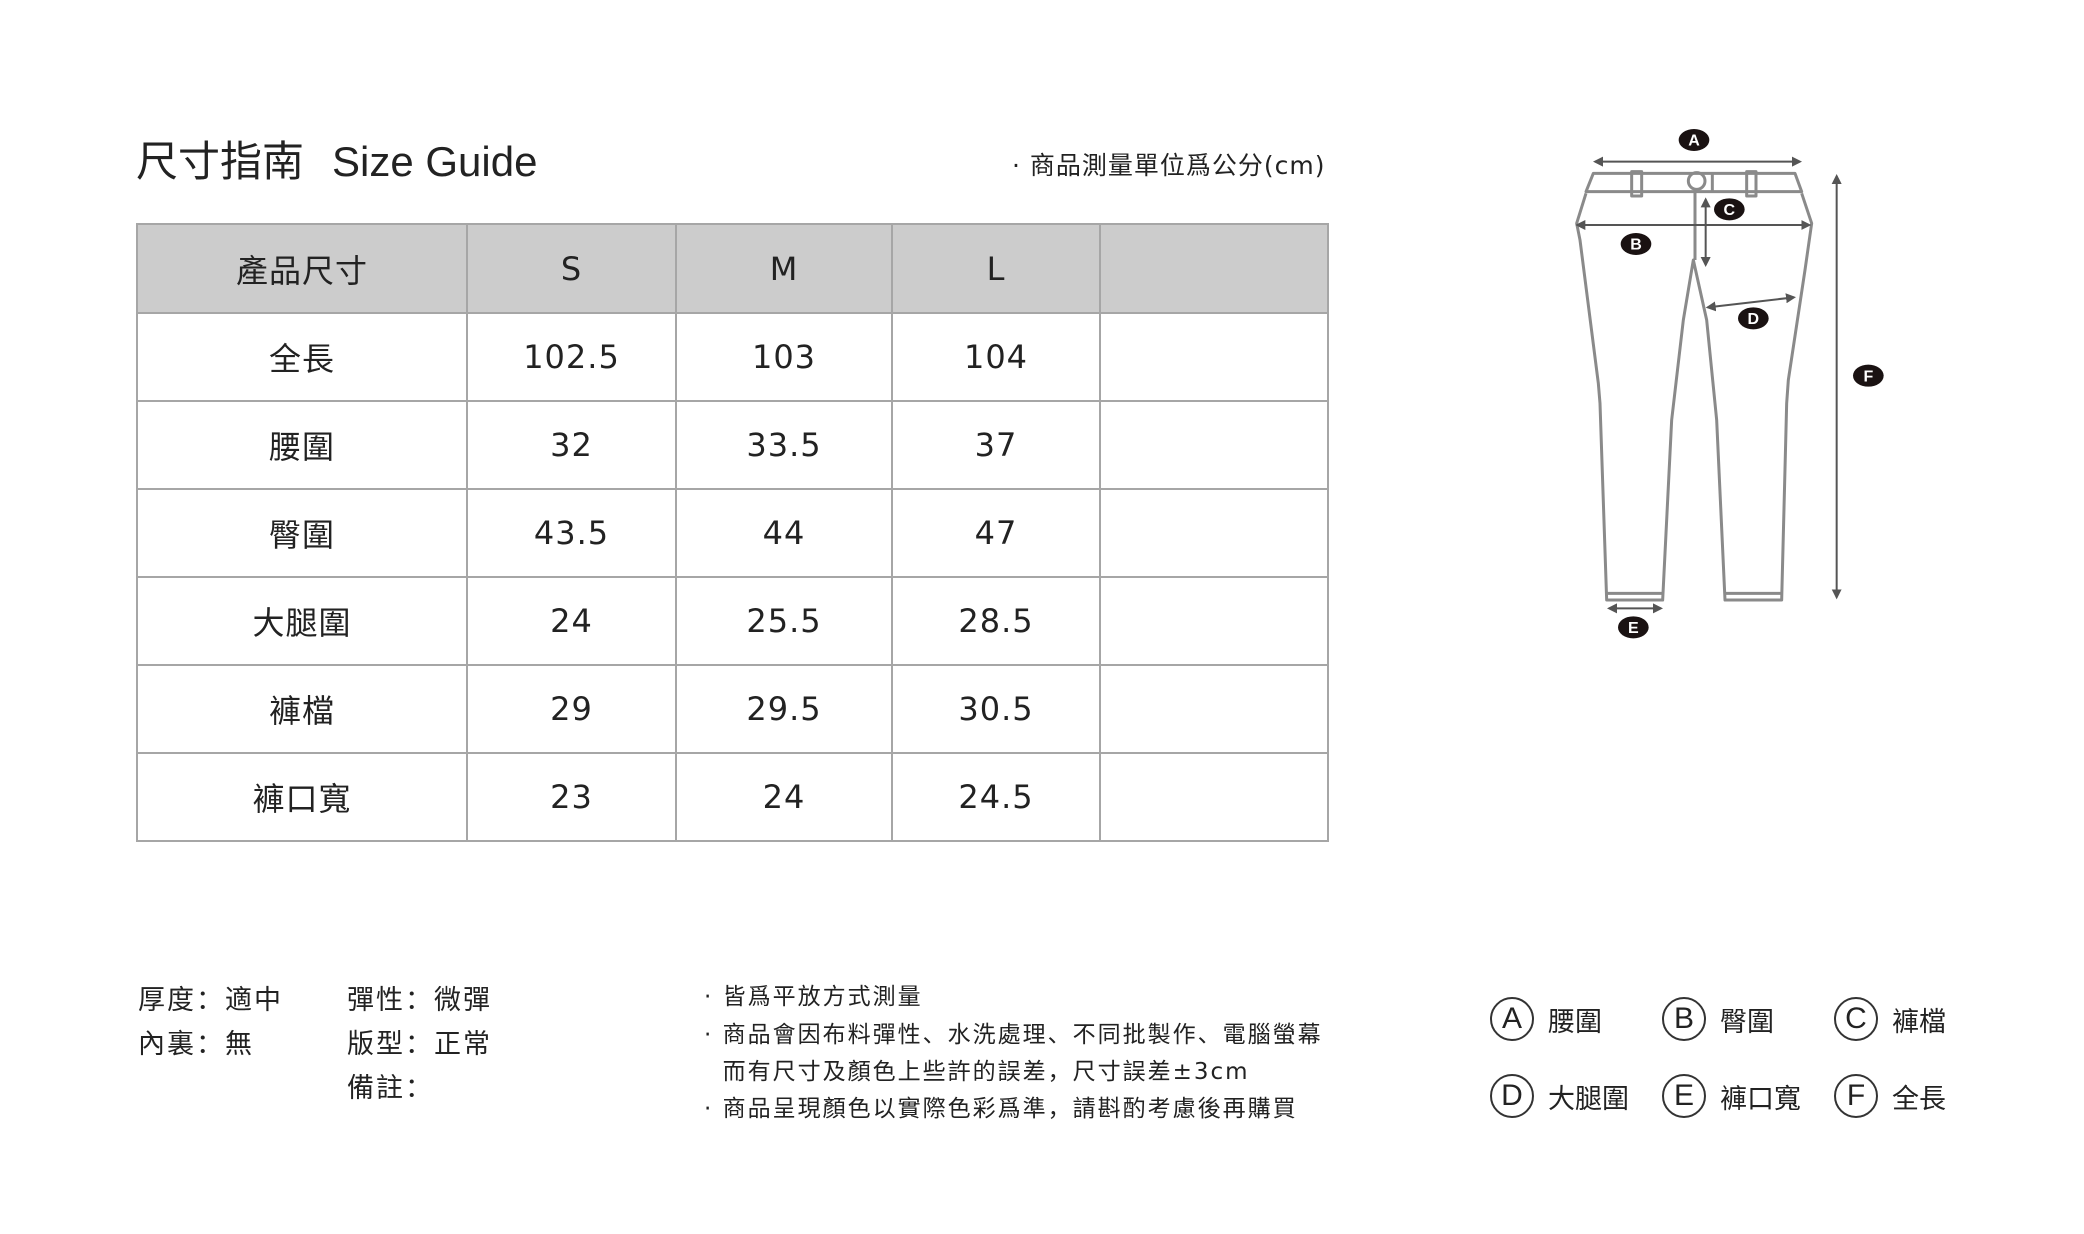 The width and height of the screenshot is (2084, 1234). What do you see at coordinates (1169, 165) in the screenshot?
I see `unit-note: · 商品測量單位爲公分(cm)` at bounding box center [1169, 165].